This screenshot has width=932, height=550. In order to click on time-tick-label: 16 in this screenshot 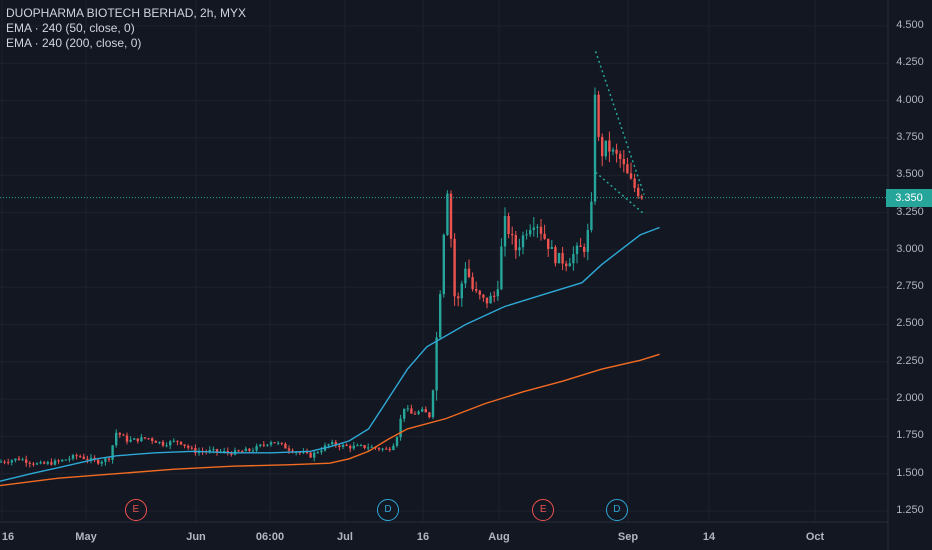, I will do `click(423, 537)`.